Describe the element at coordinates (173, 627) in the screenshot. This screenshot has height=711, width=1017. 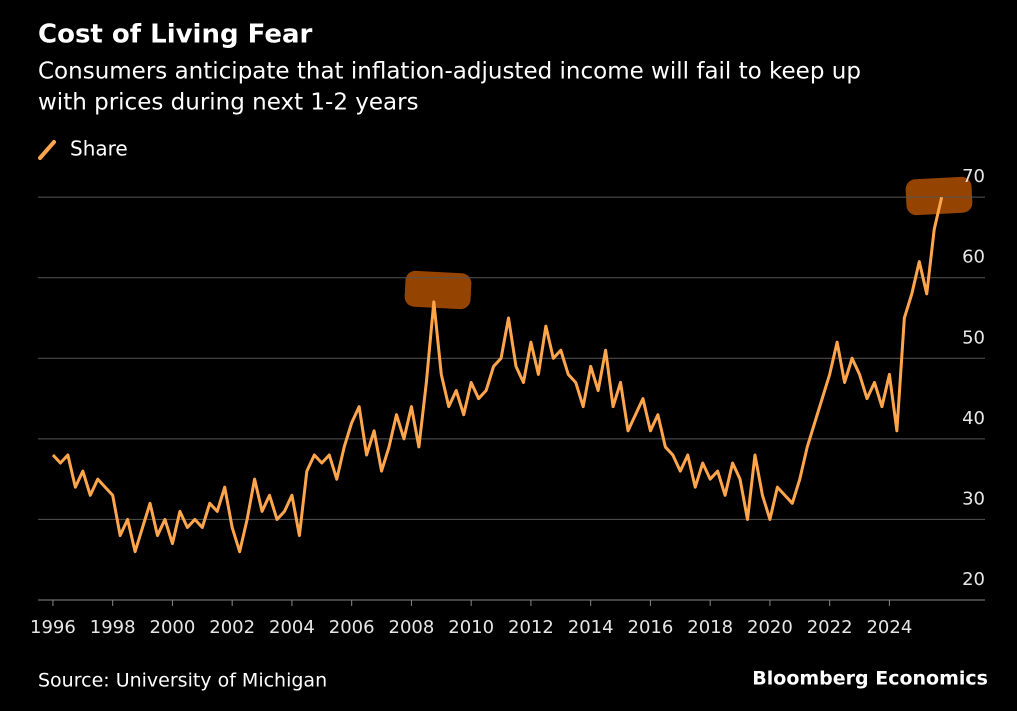
I see `x-tick-label: 2000` at that location.